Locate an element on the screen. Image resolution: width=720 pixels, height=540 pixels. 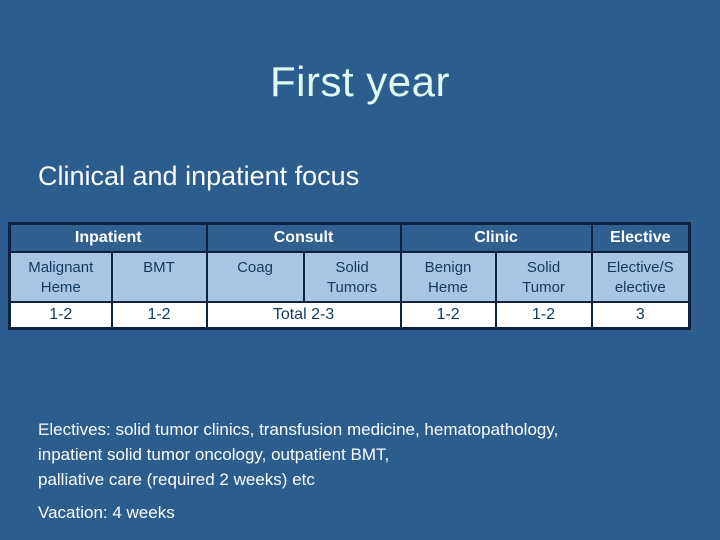
slide-title: First year is located at coordinates (359, 81).